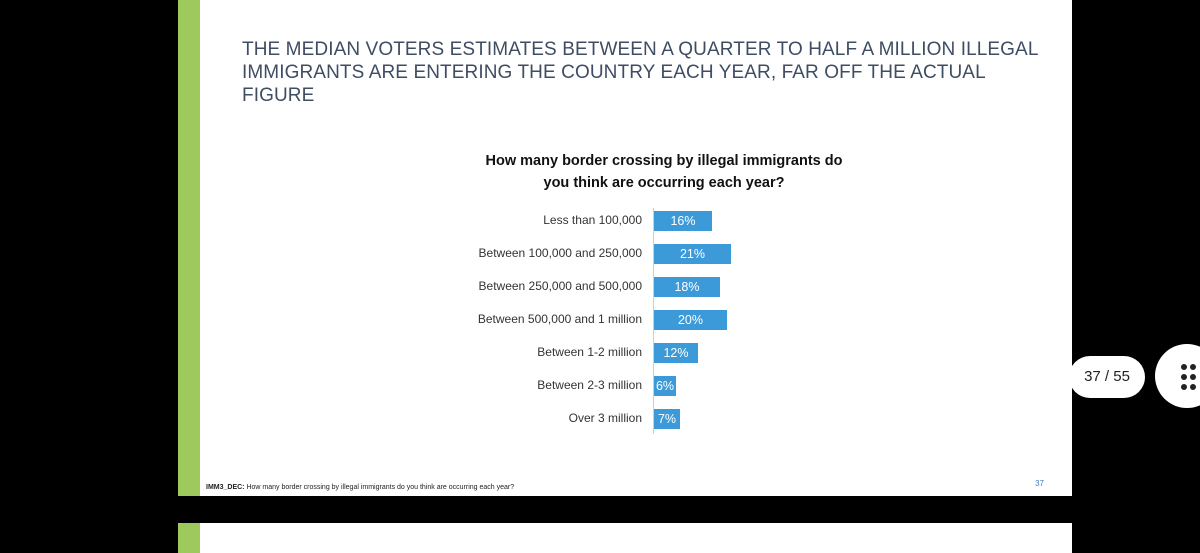  Describe the element at coordinates (683, 221) in the screenshot. I see `bar: 16%` at that location.